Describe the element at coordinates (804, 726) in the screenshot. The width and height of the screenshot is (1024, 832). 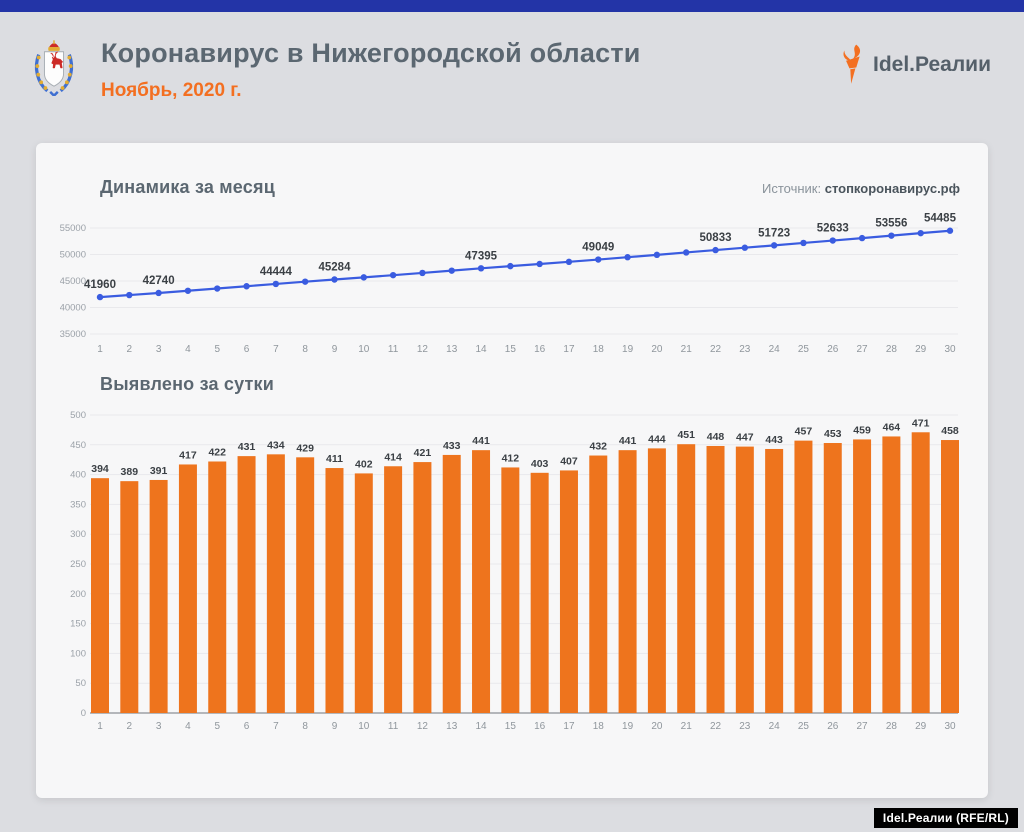
I see `x-tick-label: 25` at that location.